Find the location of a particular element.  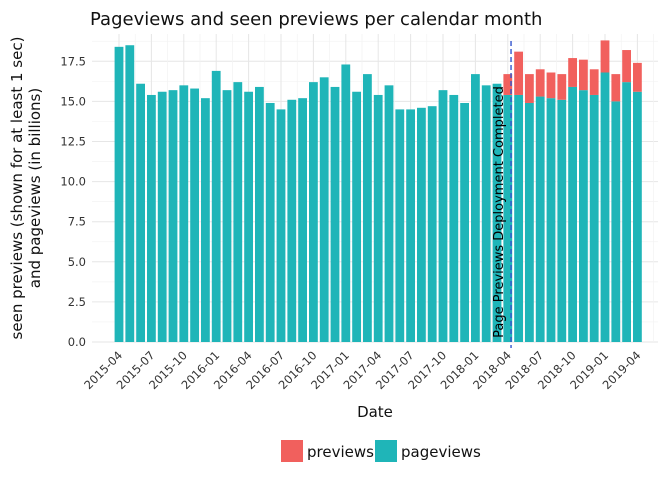

legend-label-previews: previews is located at coordinates (340, 452).